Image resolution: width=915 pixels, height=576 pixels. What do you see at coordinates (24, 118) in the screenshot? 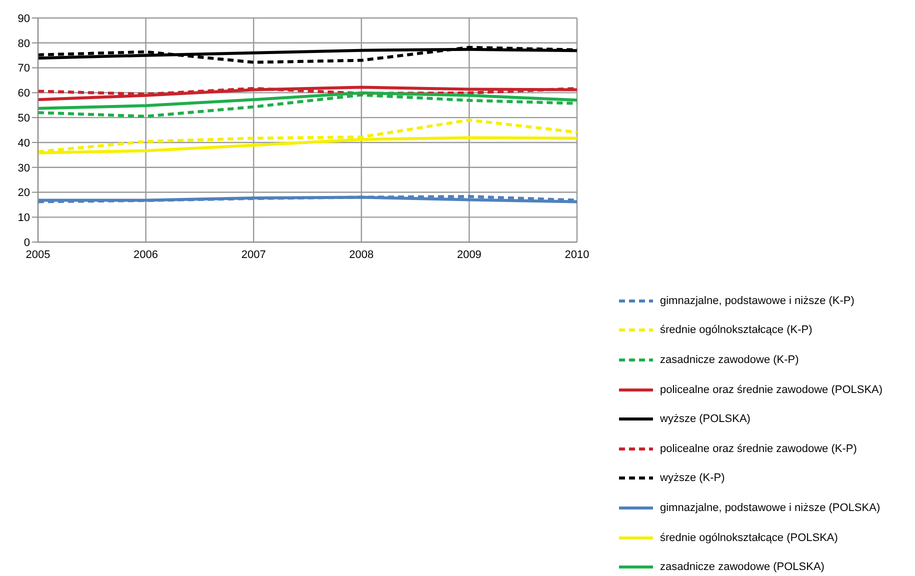
I see `y-tick-label: 50` at bounding box center [24, 118].